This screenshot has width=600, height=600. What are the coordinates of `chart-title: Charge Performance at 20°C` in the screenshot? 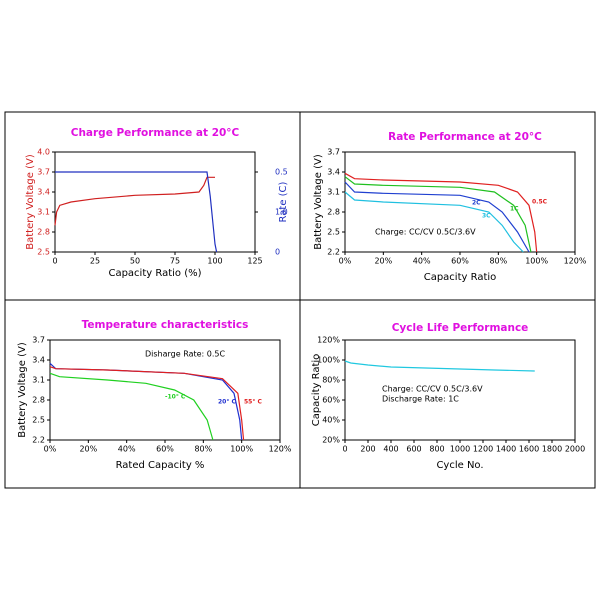 It's located at (155, 133).